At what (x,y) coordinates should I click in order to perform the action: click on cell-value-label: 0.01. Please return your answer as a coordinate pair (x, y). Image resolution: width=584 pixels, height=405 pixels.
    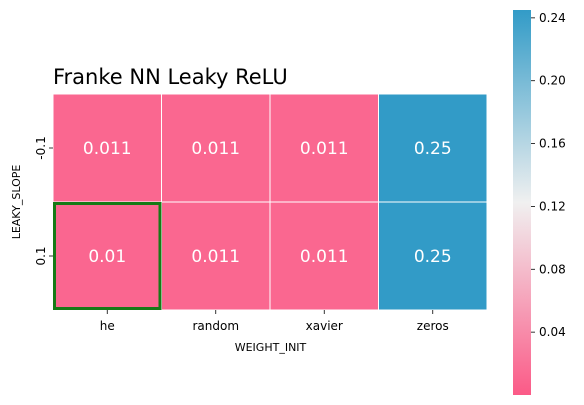
    Looking at the image, I should click on (107, 257).